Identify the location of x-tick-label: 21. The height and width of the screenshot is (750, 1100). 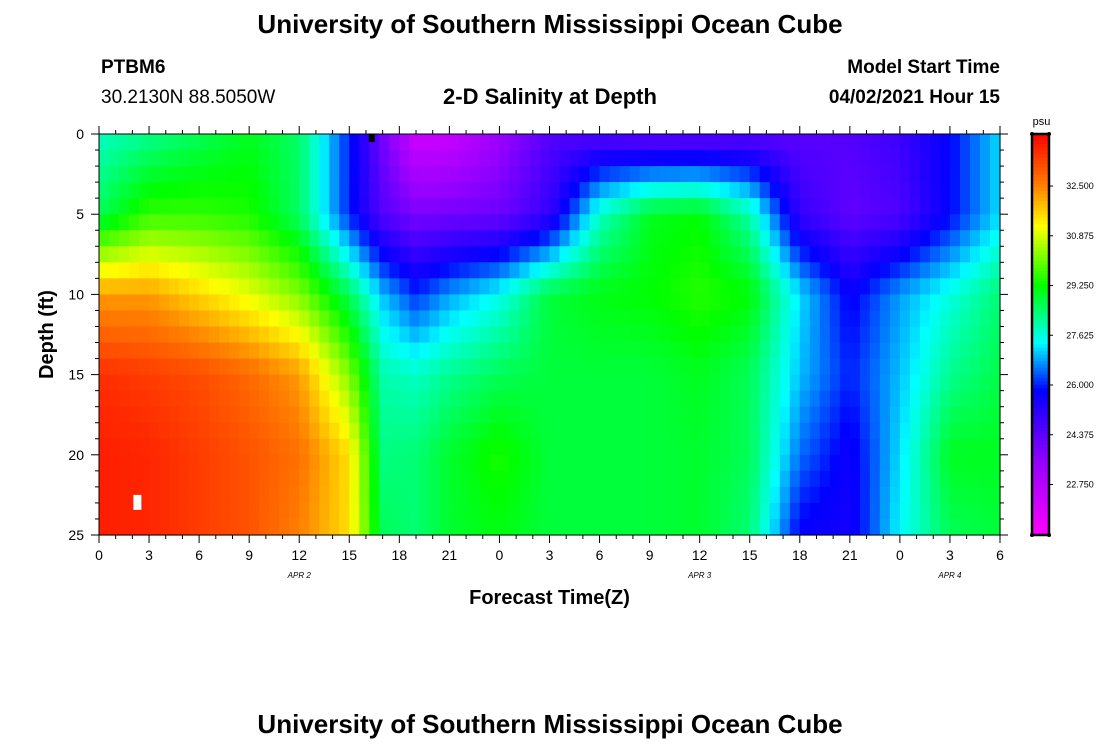
(450, 555).